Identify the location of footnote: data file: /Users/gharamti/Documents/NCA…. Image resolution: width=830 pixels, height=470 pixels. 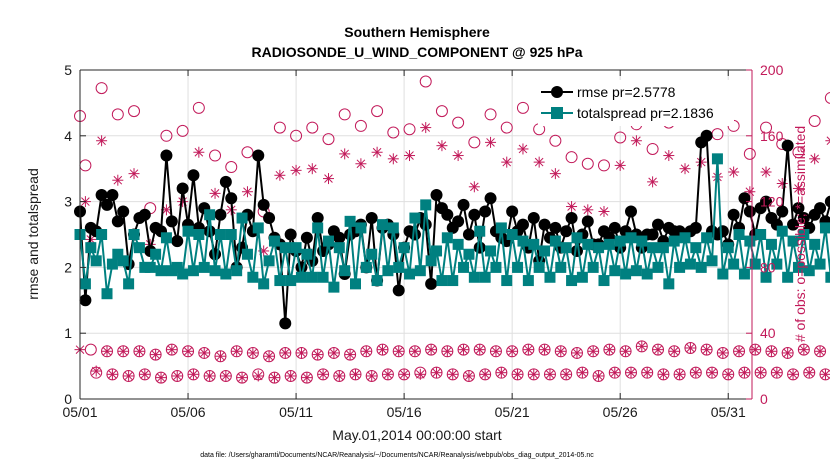
(397, 455).